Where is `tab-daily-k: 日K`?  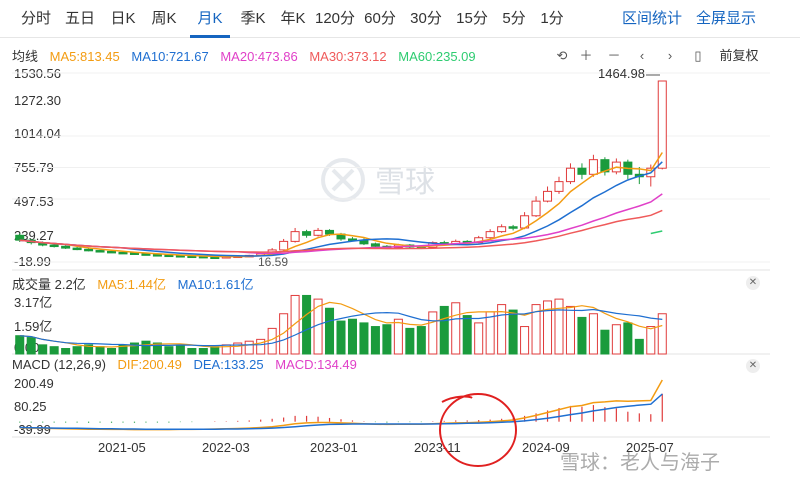 tab-daily-k: 日K is located at coordinates (123, 18).